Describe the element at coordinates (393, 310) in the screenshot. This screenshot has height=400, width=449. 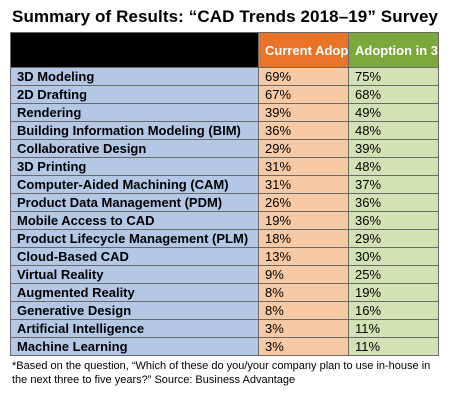
I see `future-adoption-value: 16%` at that location.